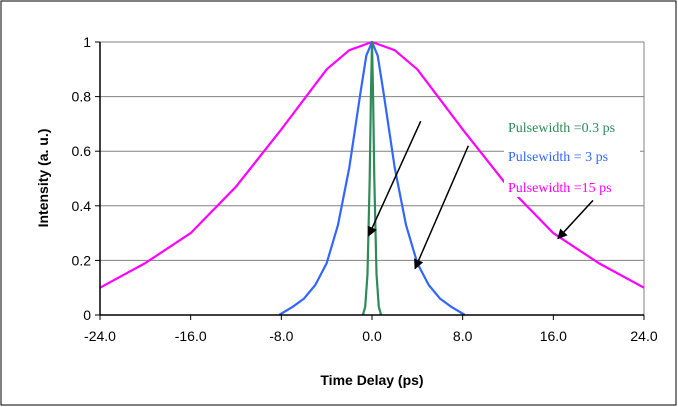 The image size is (678, 407). What do you see at coordinates (643, 336) in the screenshot?
I see `x-tick-label-6: 24.0` at bounding box center [643, 336].